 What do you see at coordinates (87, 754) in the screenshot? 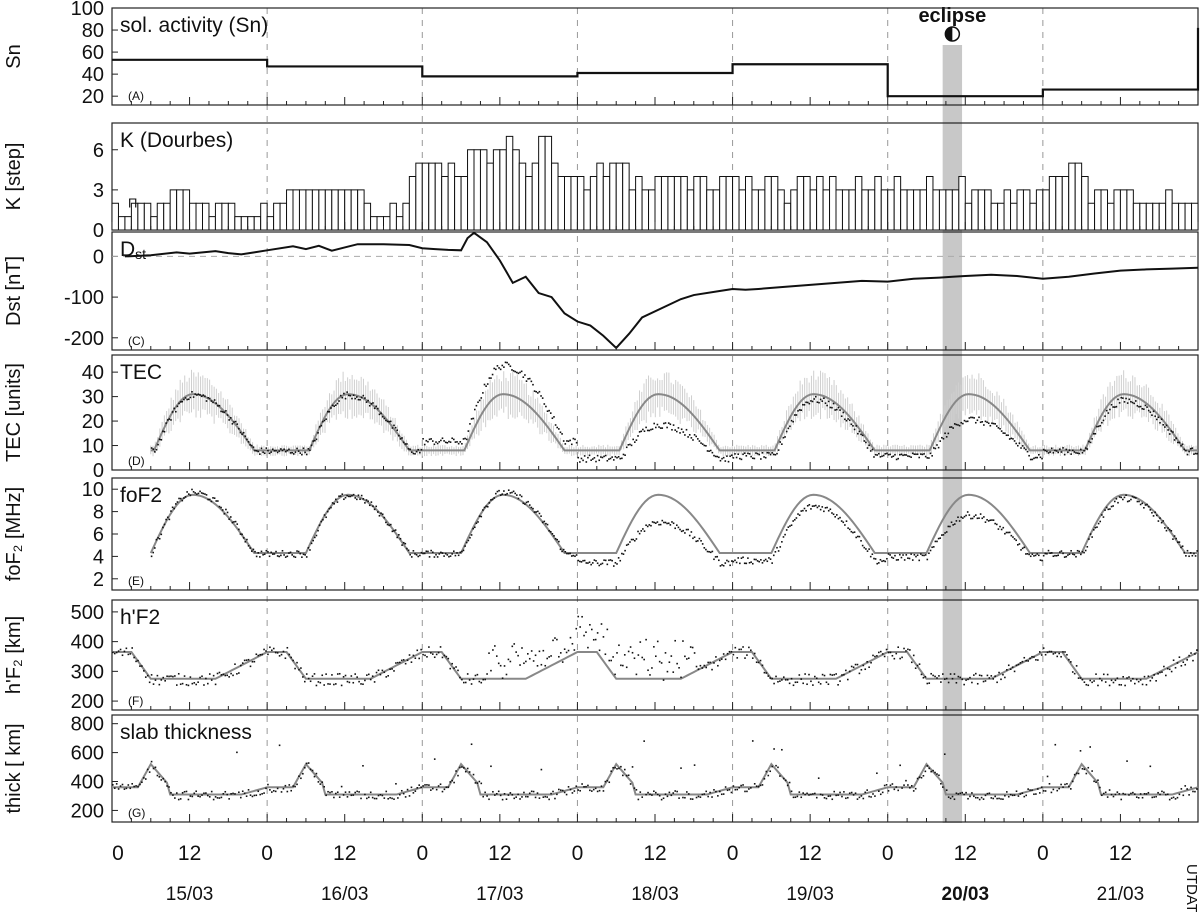
I see `y-tick-label: 600` at bounding box center [87, 754].